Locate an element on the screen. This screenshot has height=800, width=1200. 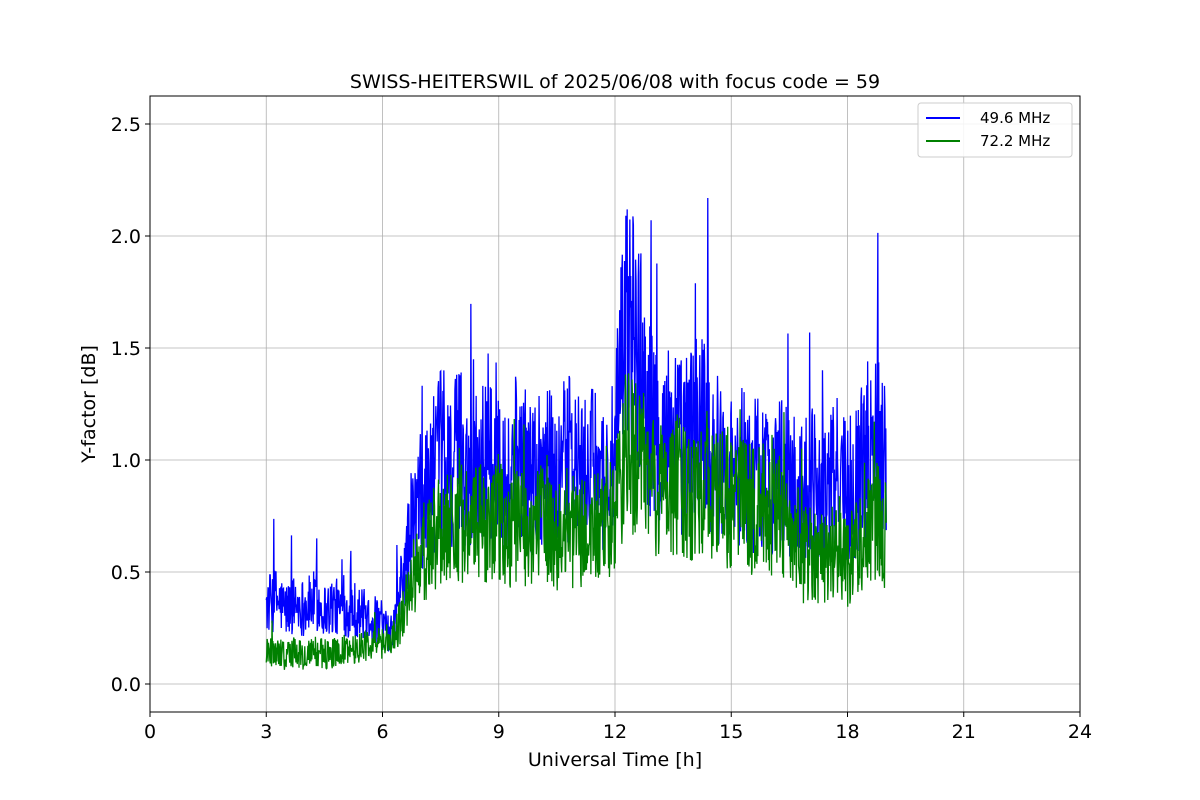
x-tick-label: 24 is located at coordinates (1080, 732).